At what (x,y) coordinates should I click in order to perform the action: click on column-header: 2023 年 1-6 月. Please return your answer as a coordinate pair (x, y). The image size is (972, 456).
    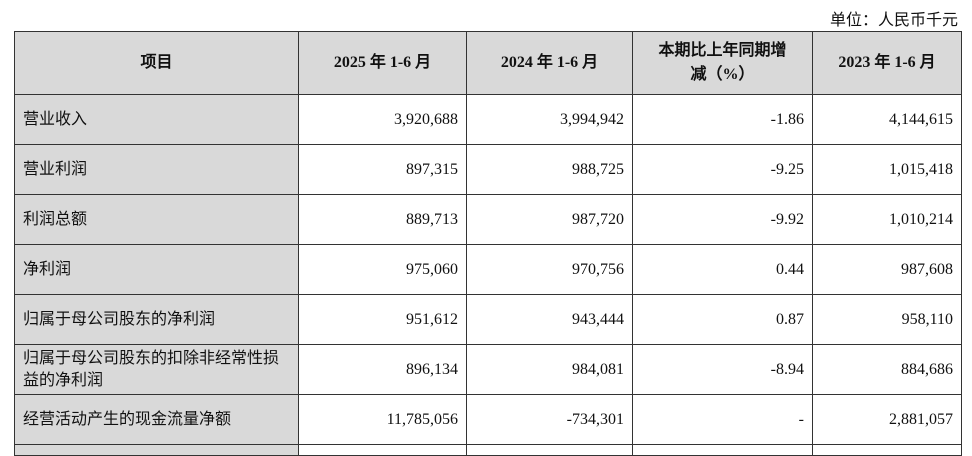
    Looking at the image, I should click on (887, 63).